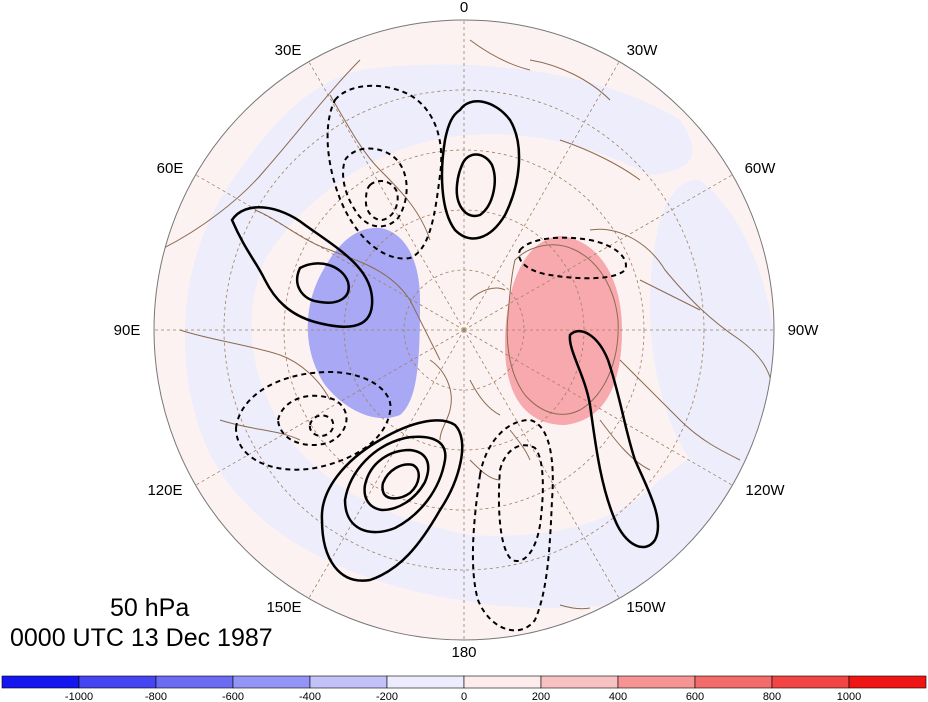 The width and height of the screenshot is (928, 702). I want to click on lon-label-90e: 90E, so click(127, 330).